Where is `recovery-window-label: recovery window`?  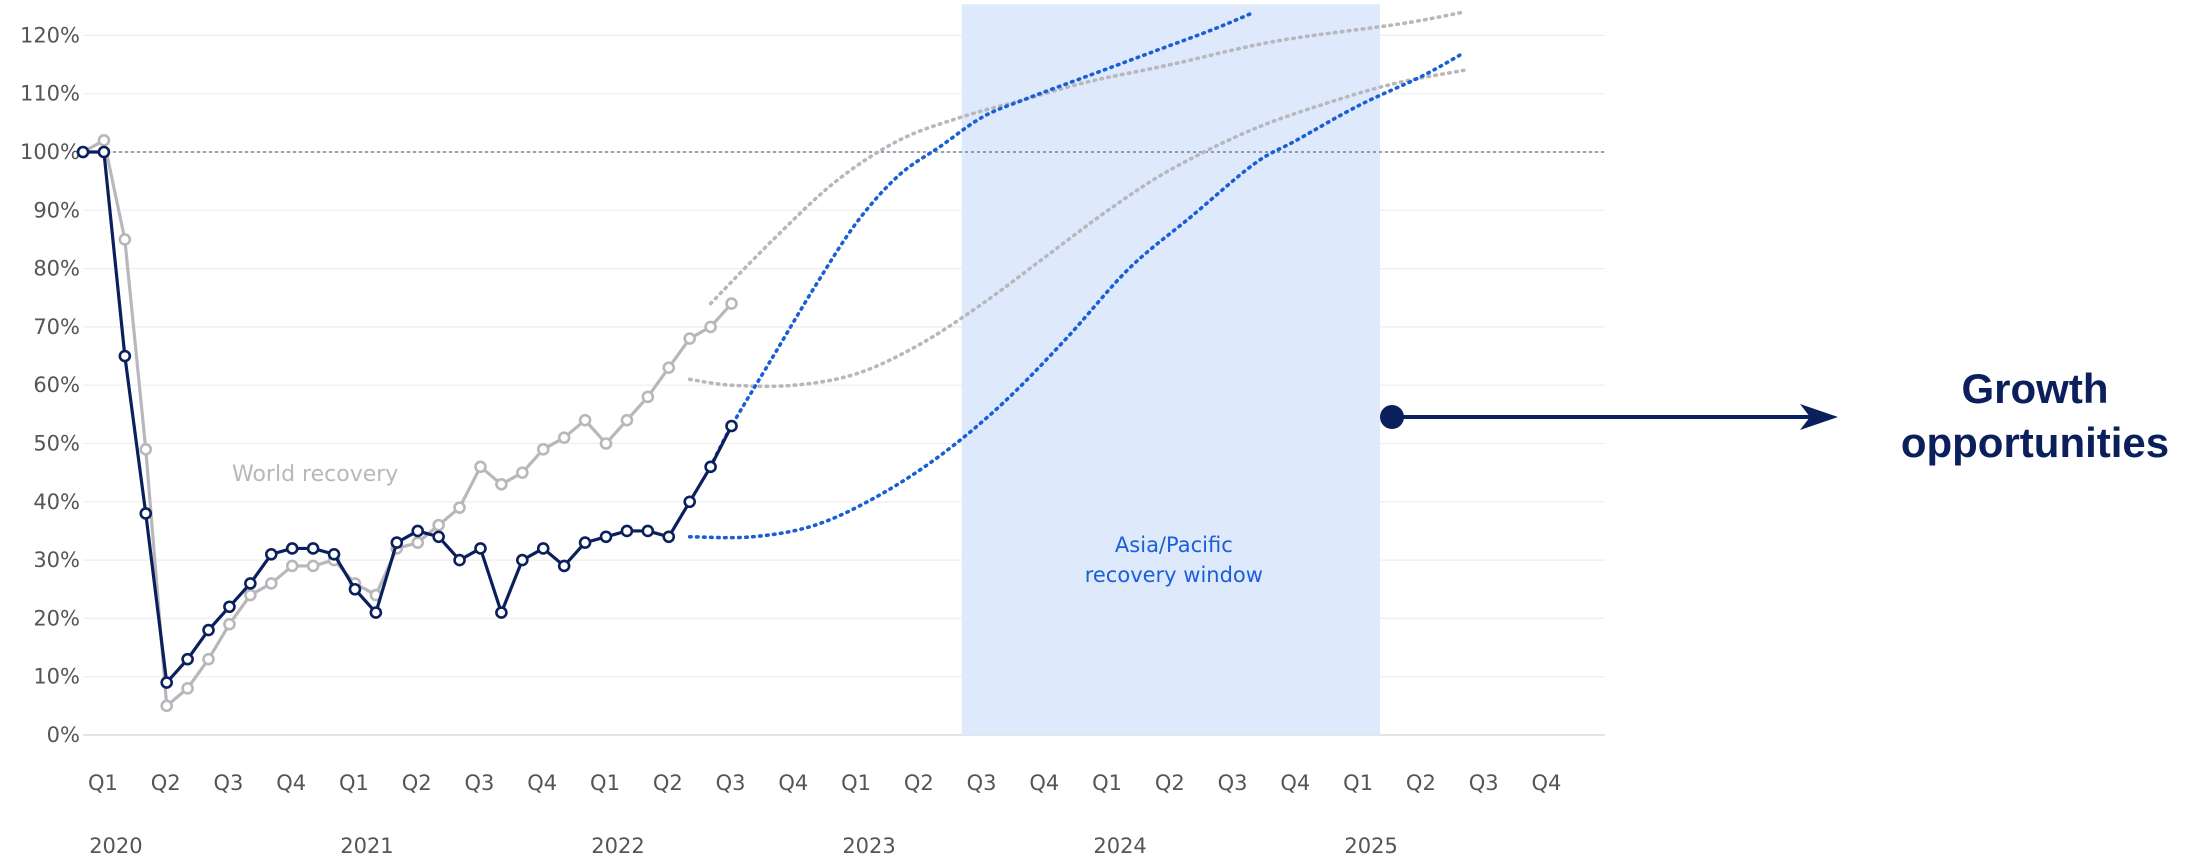 recovery-window-label: recovery window is located at coordinates (1174, 575).